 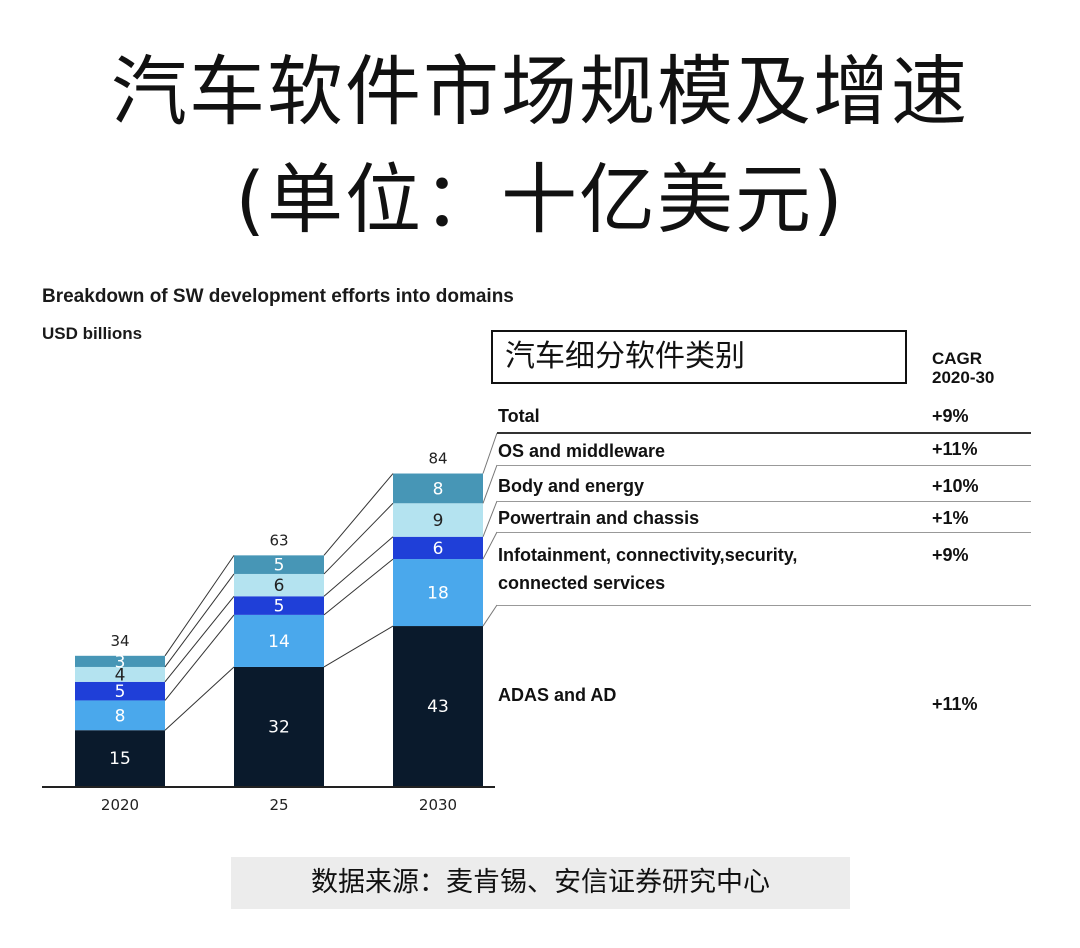 What do you see at coordinates (120, 805) in the screenshot?
I see `x-tick-label: 2020` at bounding box center [120, 805].